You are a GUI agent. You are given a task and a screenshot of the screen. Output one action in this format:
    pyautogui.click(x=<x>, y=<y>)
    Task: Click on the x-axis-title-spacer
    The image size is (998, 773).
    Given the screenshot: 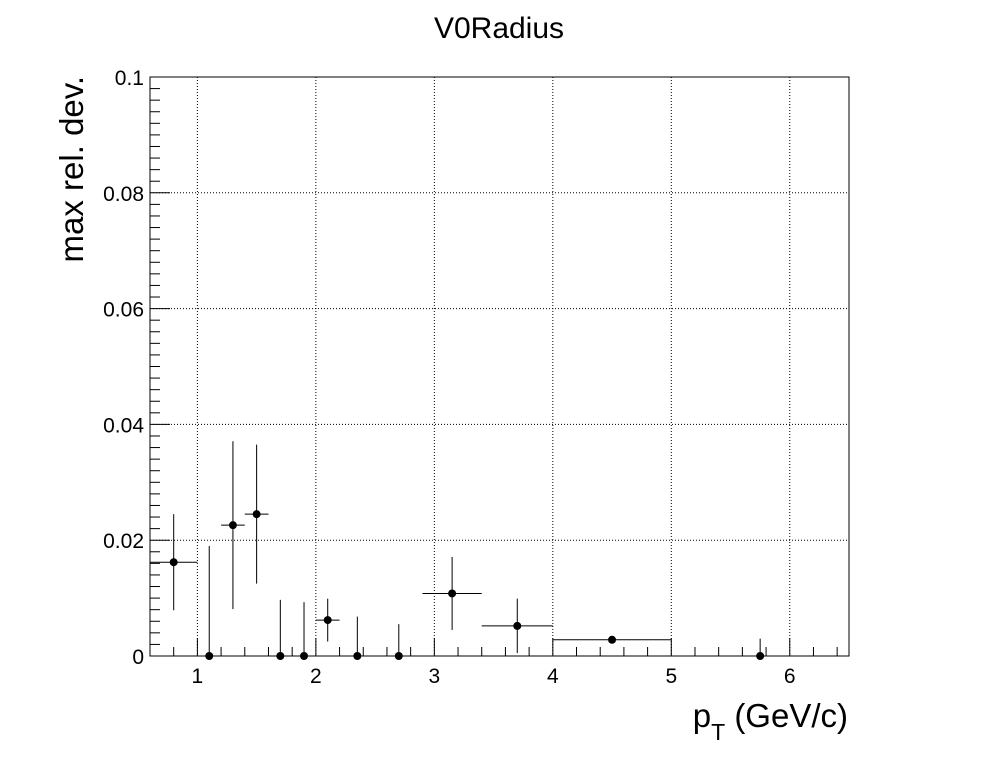 What is the action you would take?
    pyautogui.click(x=729, y=715)
    